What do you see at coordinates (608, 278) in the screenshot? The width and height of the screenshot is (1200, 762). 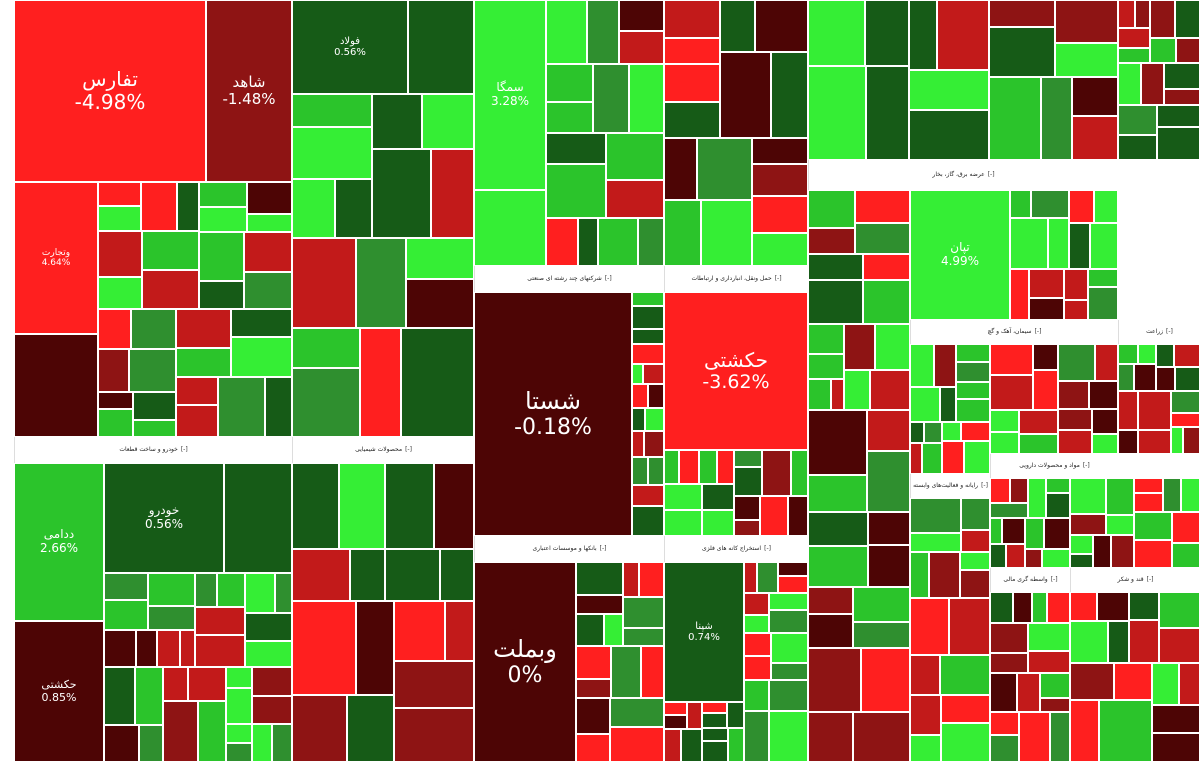 I see `collapse-toggle-icon: [-]` at bounding box center [608, 278].